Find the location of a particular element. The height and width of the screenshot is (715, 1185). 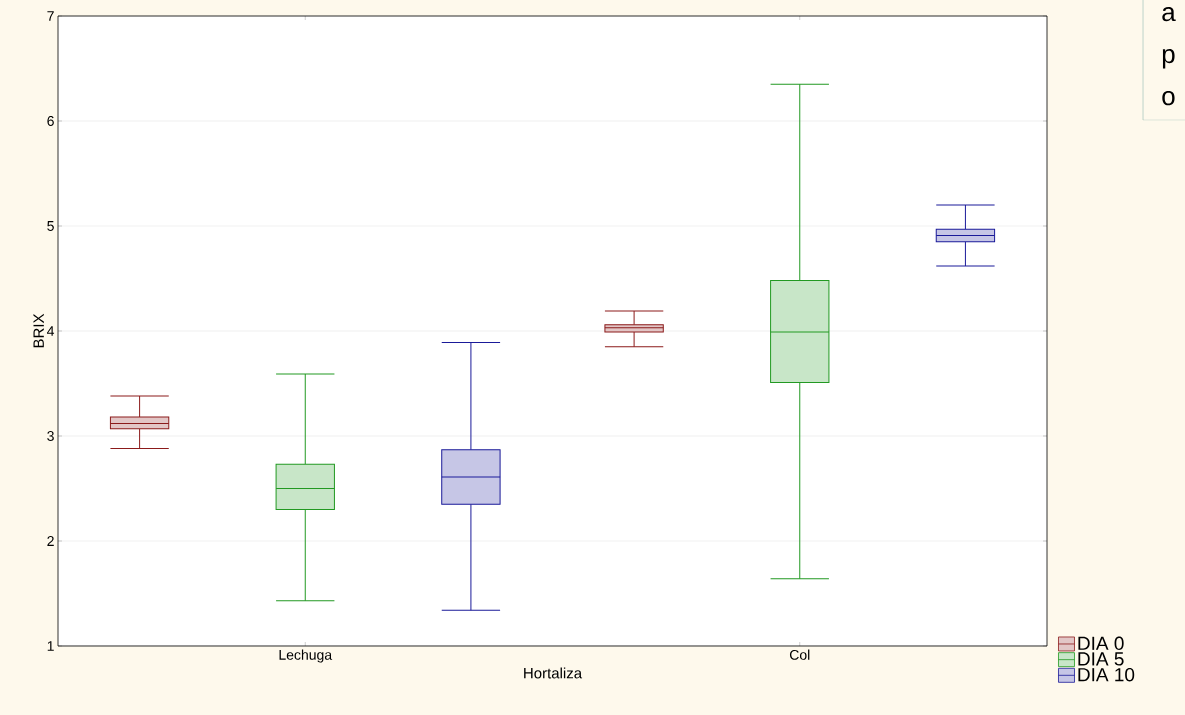

y-tick-label: 7 is located at coordinates (50, 16).